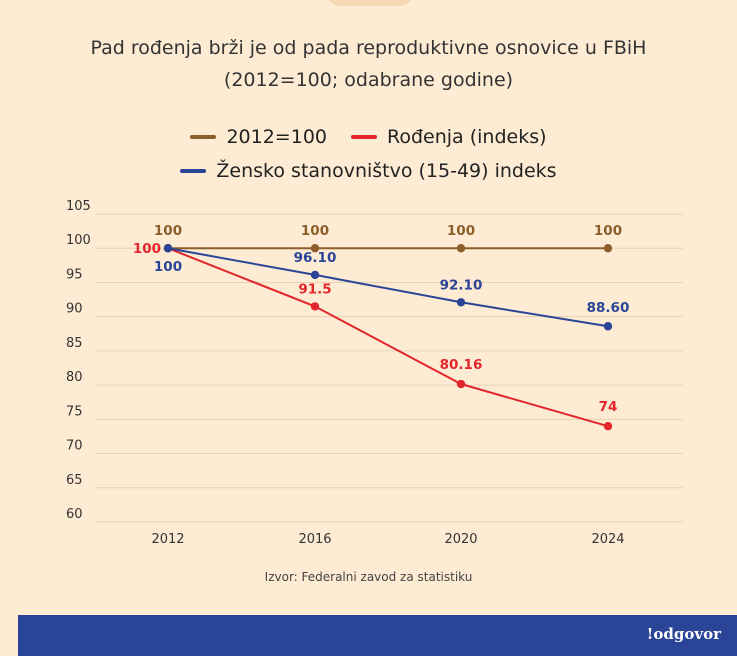  What do you see at coordinates (167, 539) in the screenshot?
I see `x-tick-label: 2012` at bounding box center [167, 539].